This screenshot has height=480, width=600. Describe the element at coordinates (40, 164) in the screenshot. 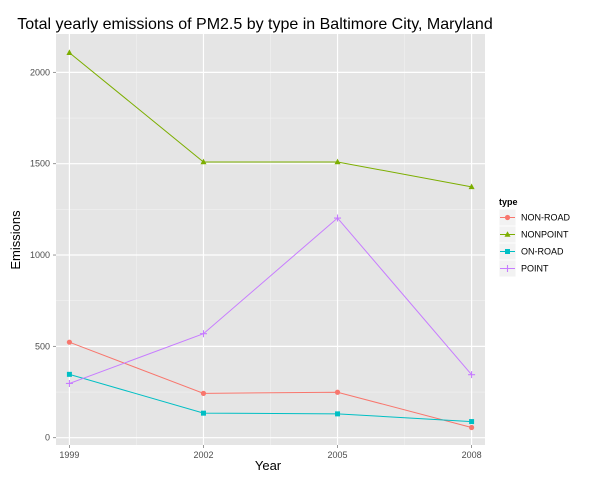

I see `y-tick-label: 1500` at that location.